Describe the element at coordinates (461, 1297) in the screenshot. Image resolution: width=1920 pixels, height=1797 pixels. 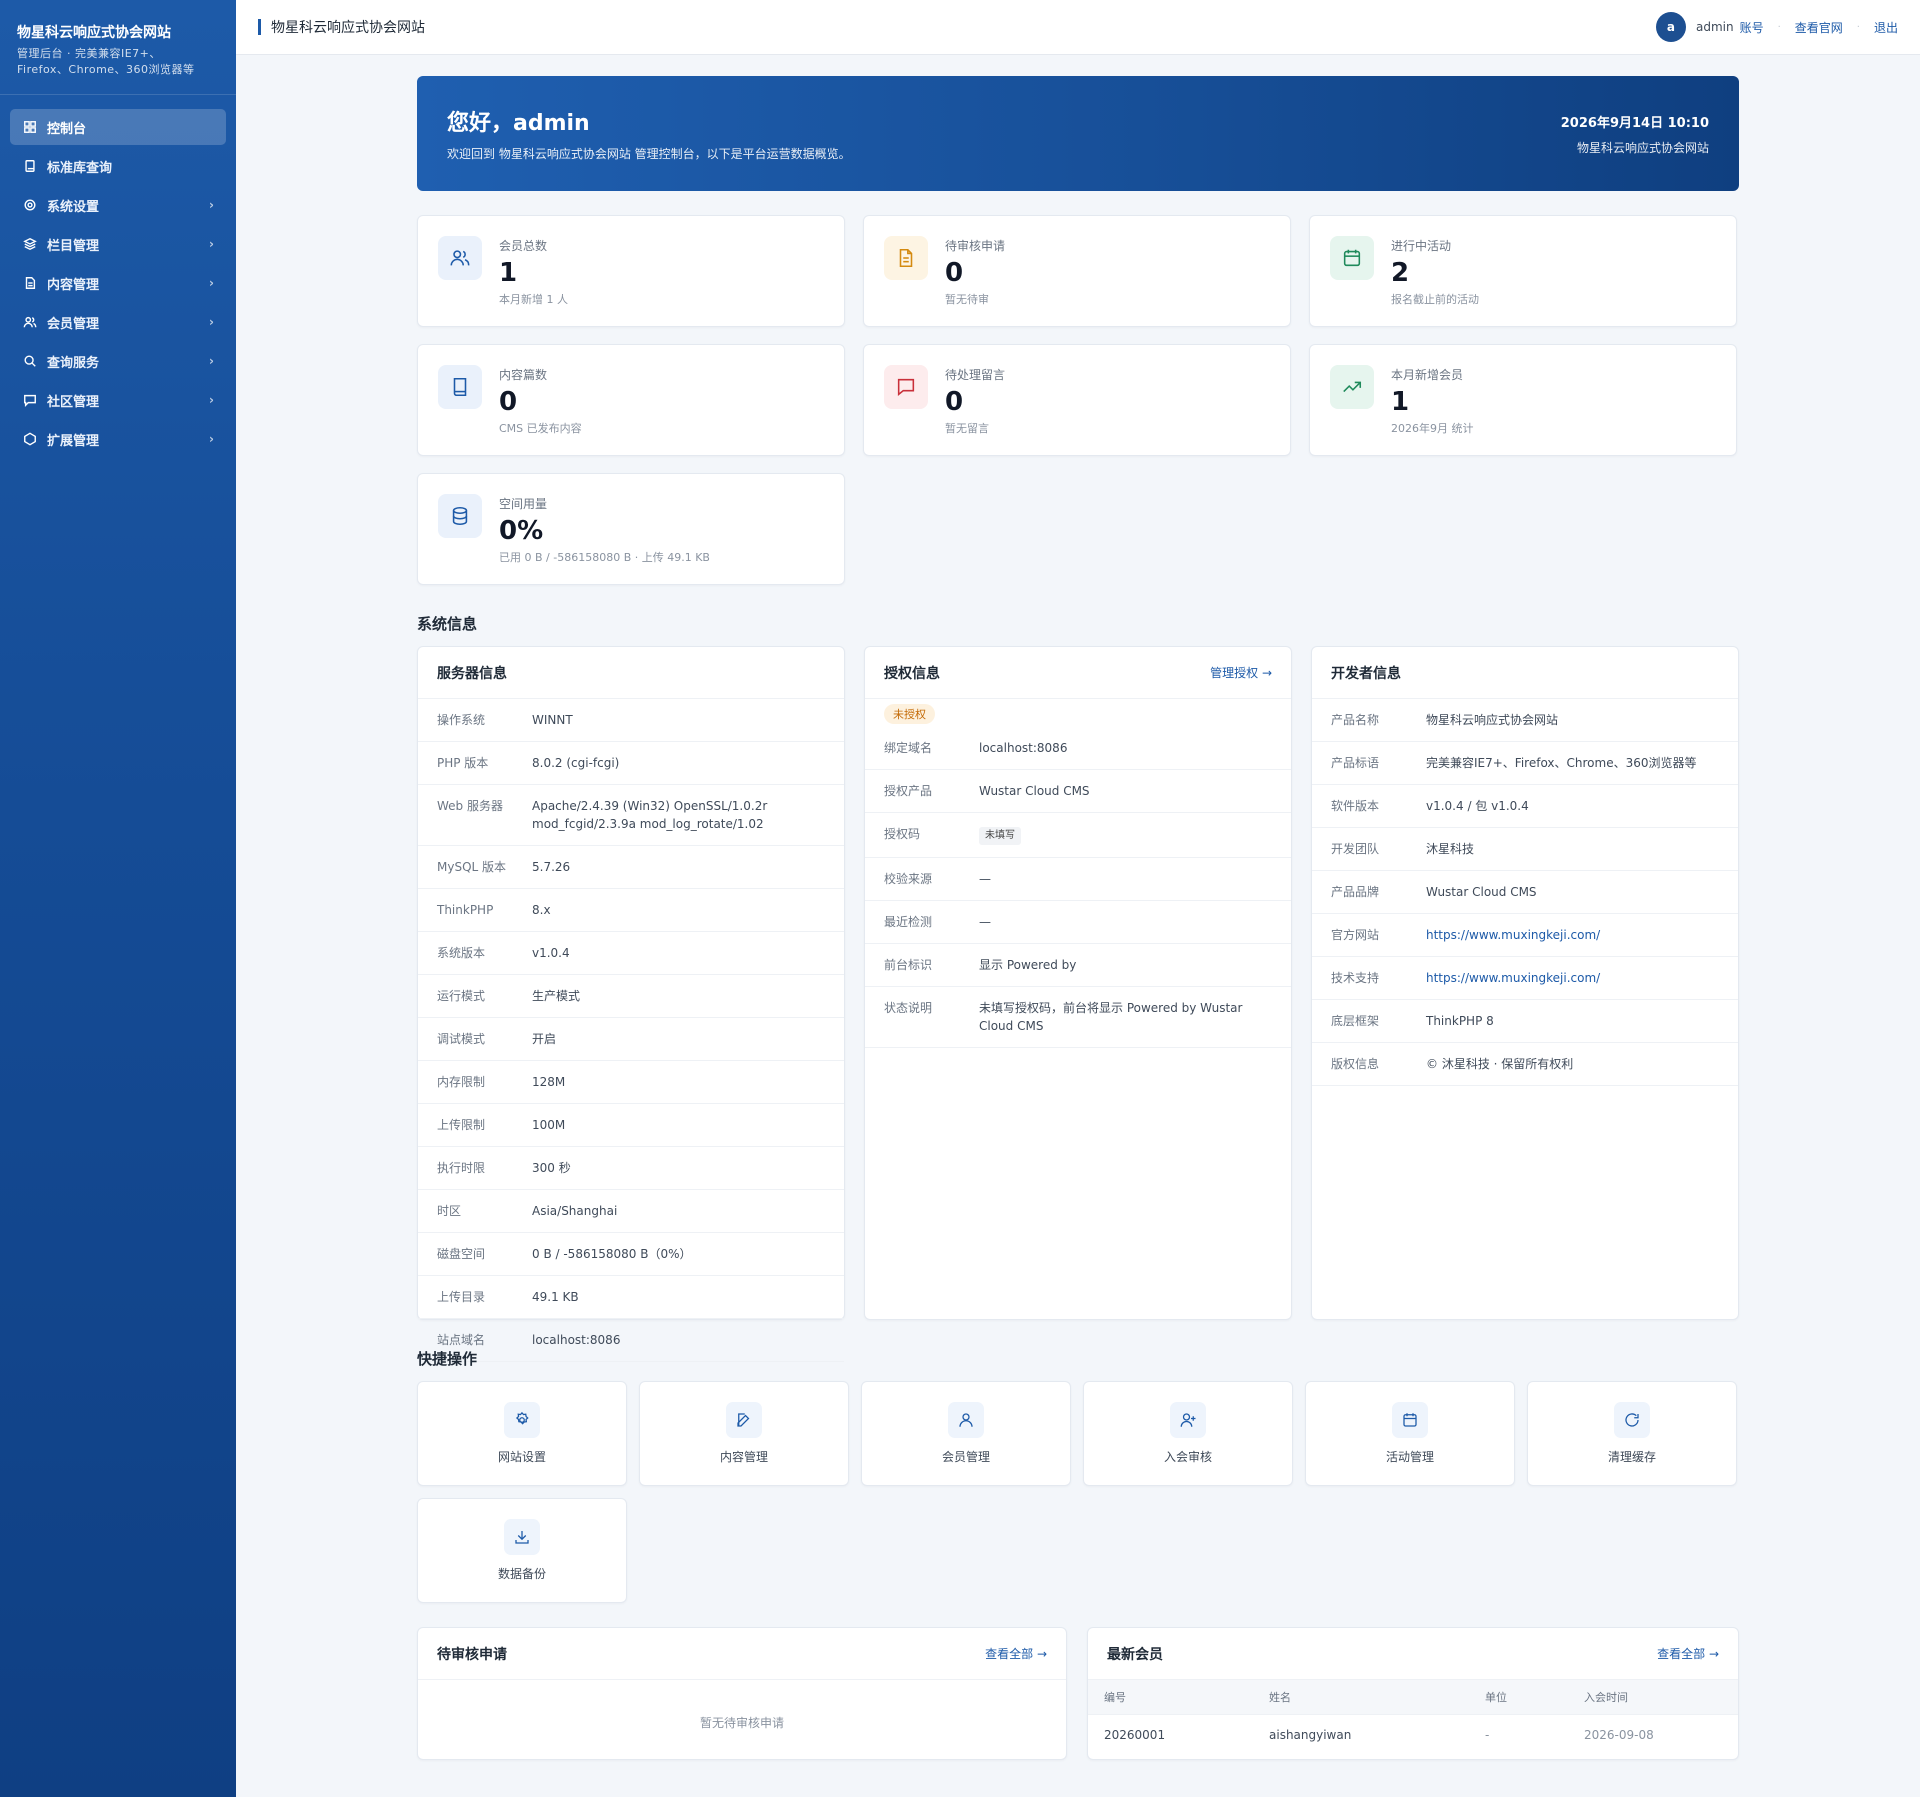
I see `info-key: 上传目录` at that location.